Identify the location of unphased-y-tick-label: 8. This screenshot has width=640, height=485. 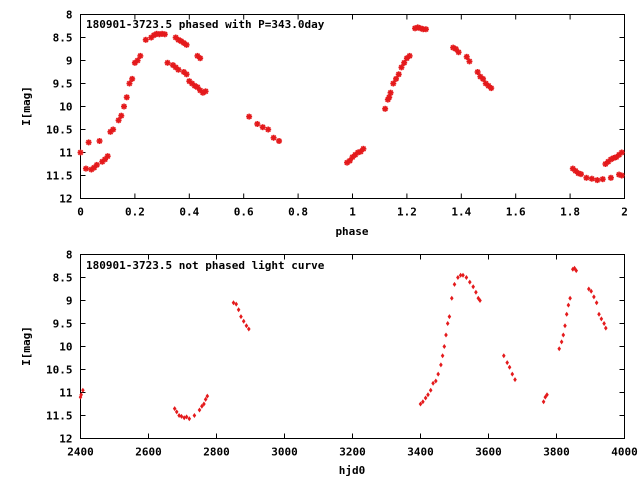
(69, 255).